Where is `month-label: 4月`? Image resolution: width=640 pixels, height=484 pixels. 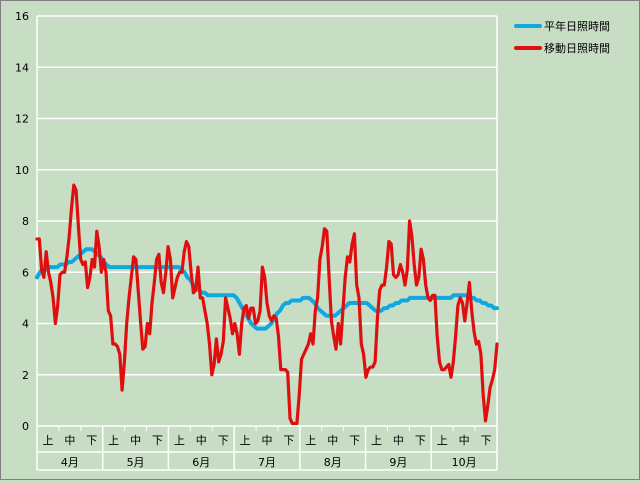
month-label: 4月 is located at coordinates (70, 462).